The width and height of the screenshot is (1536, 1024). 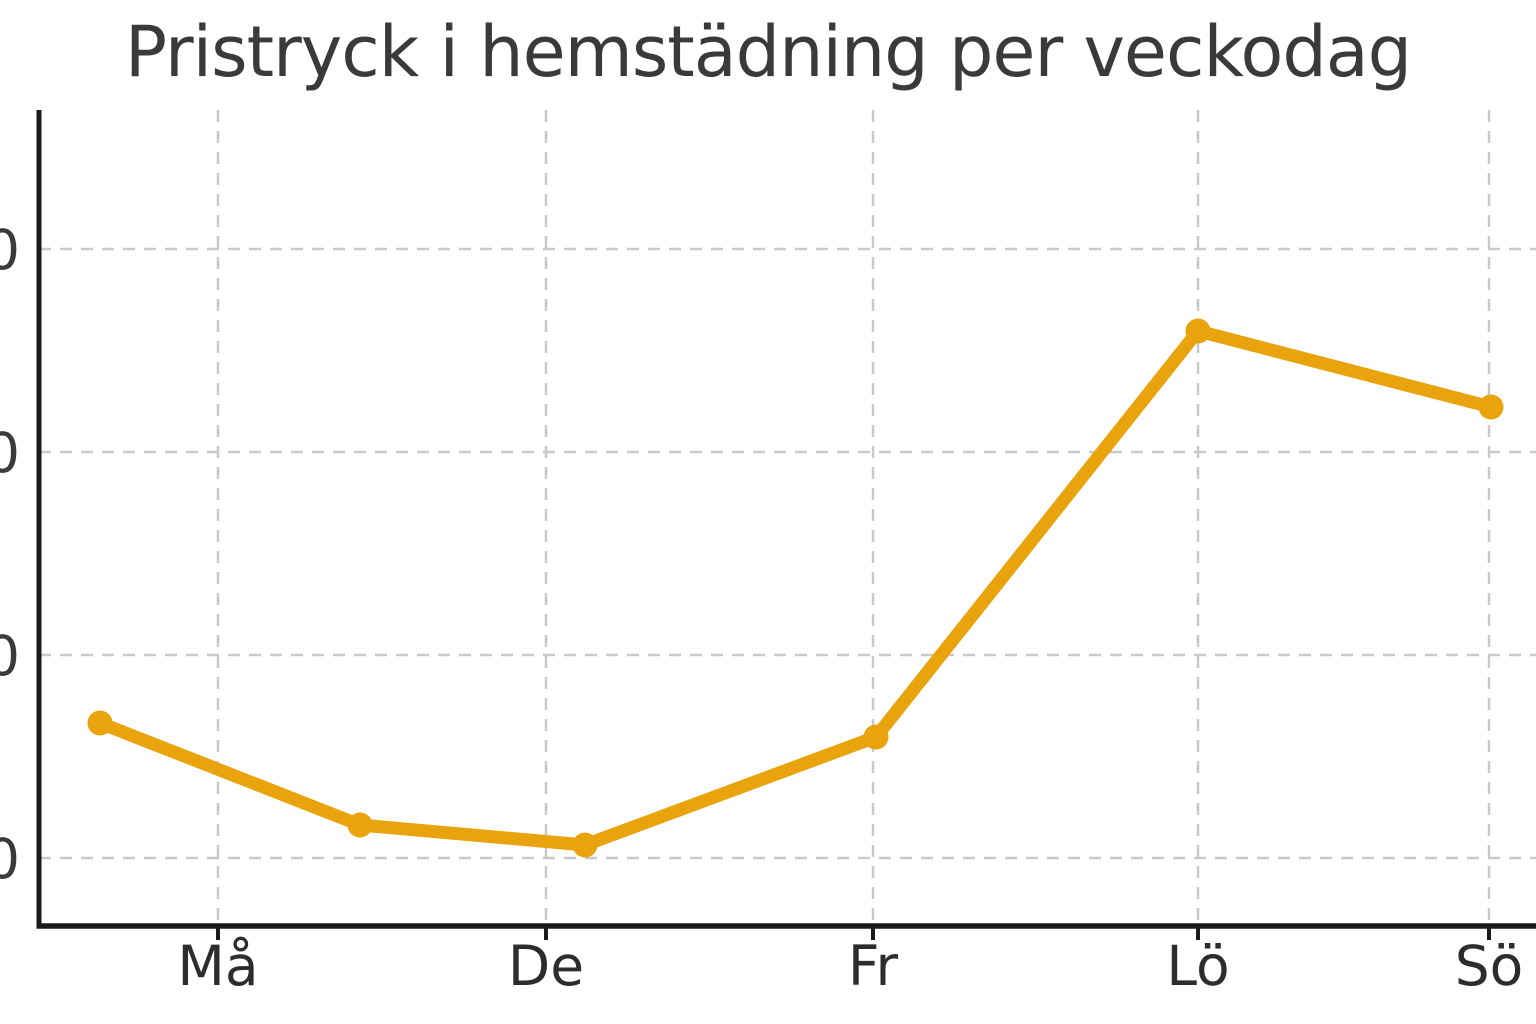 What do you see at coordinates (546, 966) in the screenshot?
I see `x-tick-label: De` at bounding box center [546, 966].